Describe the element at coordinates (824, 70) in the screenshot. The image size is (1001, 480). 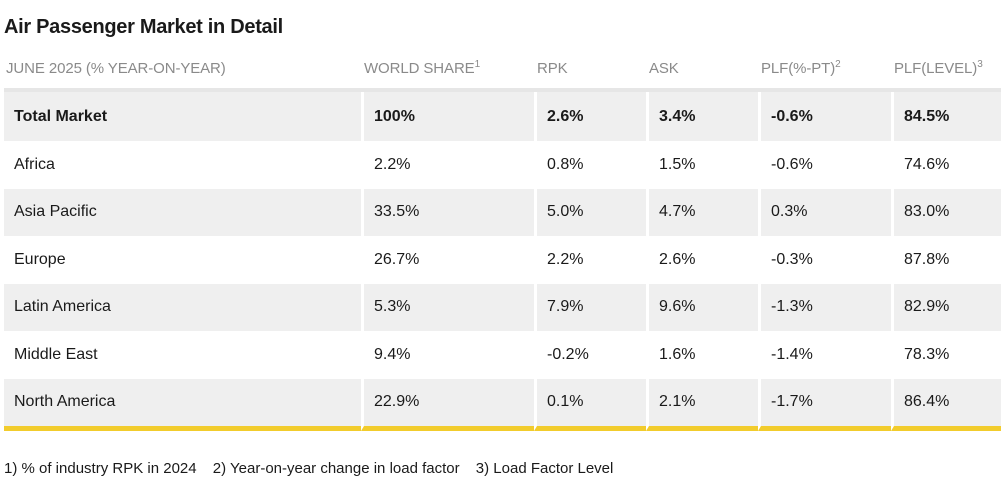
I see `column-header-plf-pt: PLF(%-PT)2` at that location.